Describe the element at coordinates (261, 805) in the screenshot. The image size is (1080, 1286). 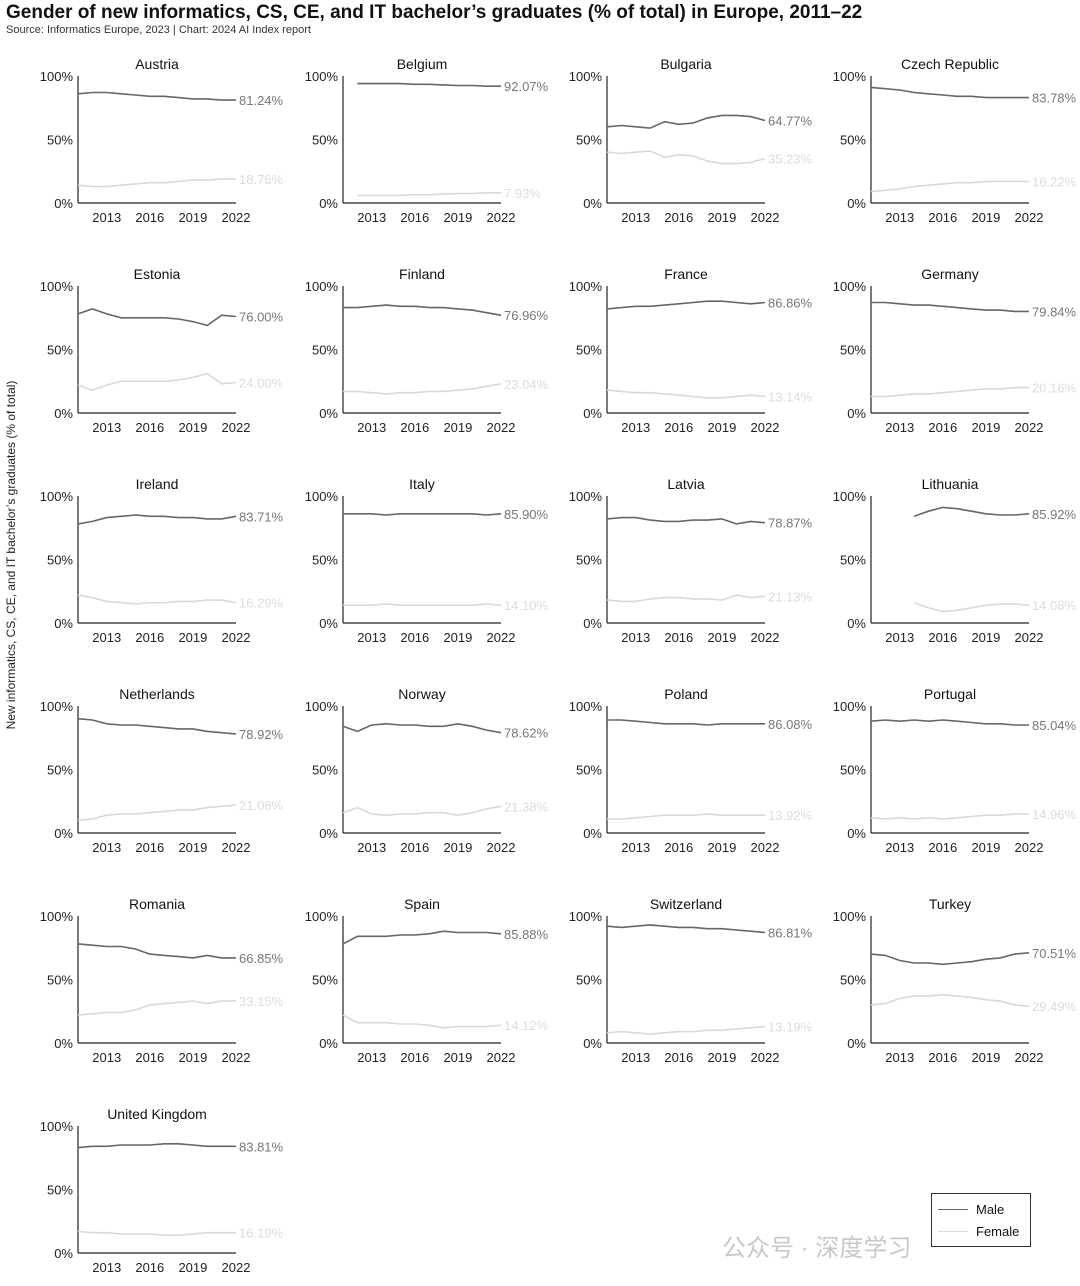
I see `female-data-label: 21.08%` at that location.